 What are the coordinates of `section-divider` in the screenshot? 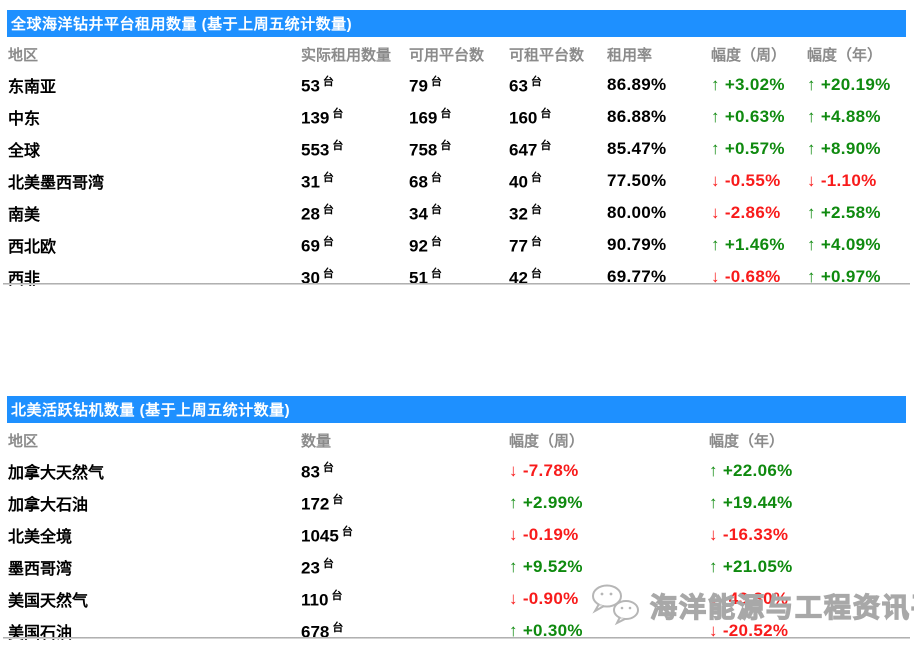 It's located at (456, 284).